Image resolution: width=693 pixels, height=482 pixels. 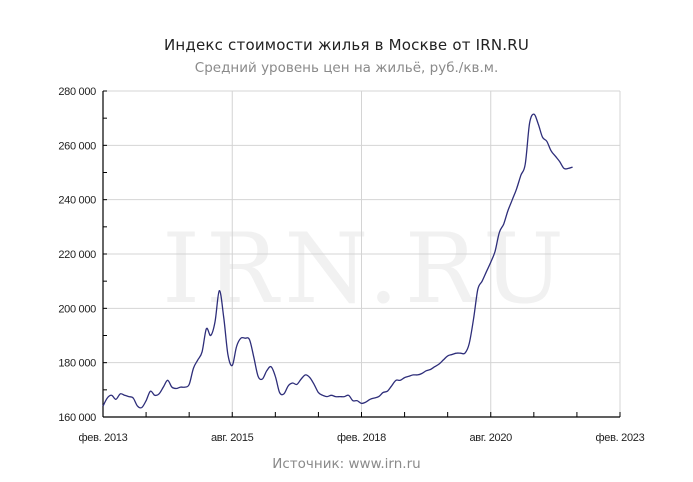 What do you see at coordinates (620, 438) in the screenshot?
I see `x-tick-label: фев. 2023` at bounding box center [620, 438].